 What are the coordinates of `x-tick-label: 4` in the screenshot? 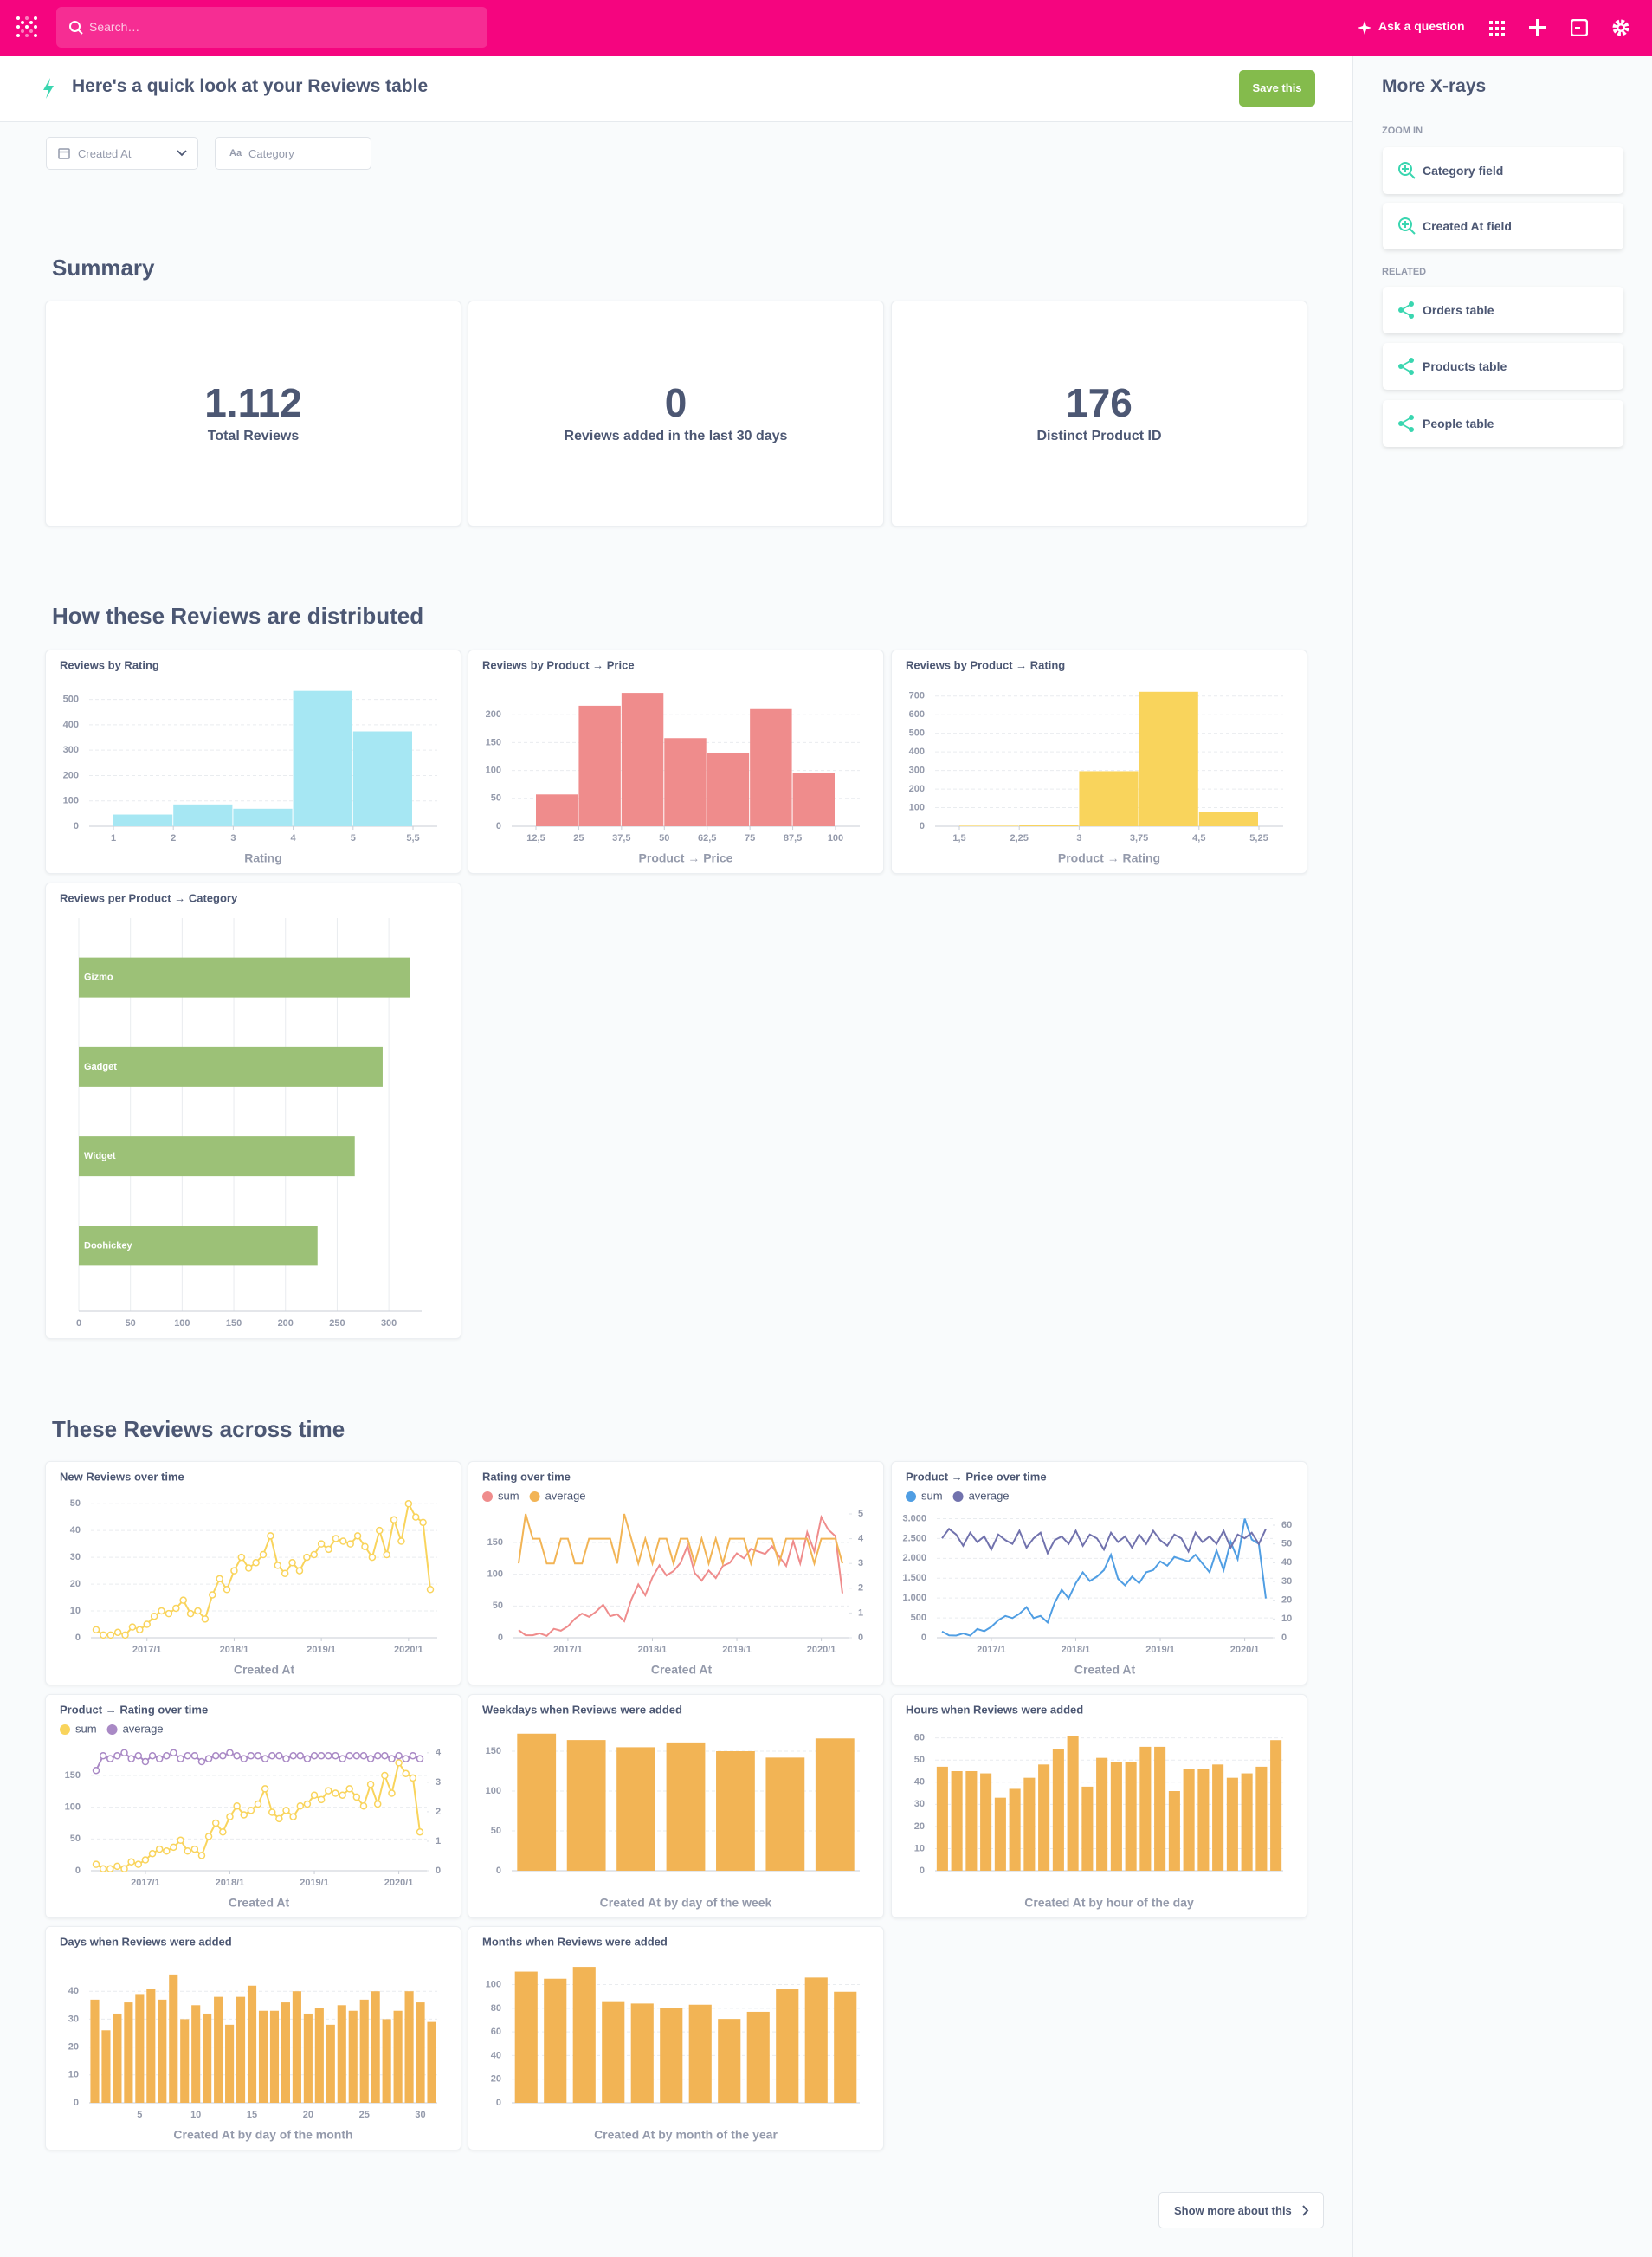 It's located at (294, 838).